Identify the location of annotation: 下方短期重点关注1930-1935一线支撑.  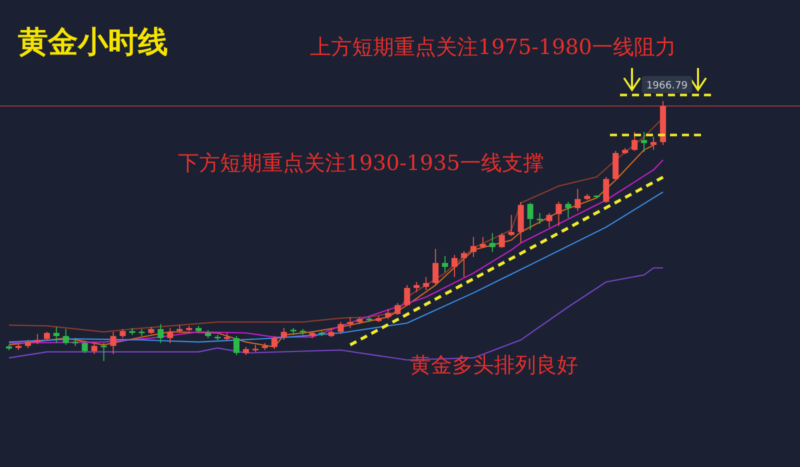
(361, 163).